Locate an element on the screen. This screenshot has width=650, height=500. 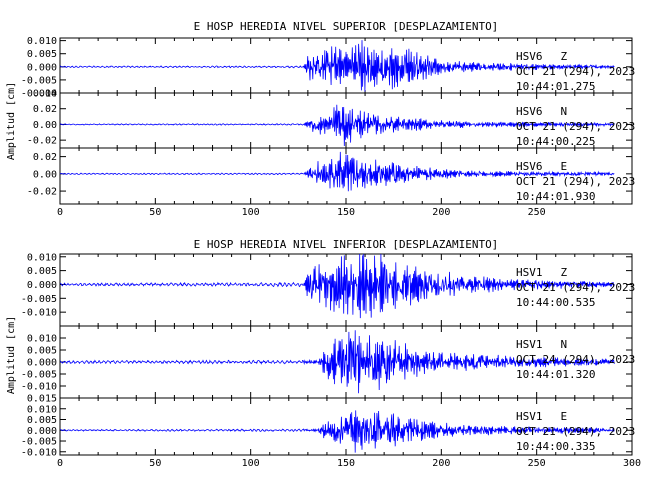
station-component-label: HSV6 Z is located at coordinates (542, 56).